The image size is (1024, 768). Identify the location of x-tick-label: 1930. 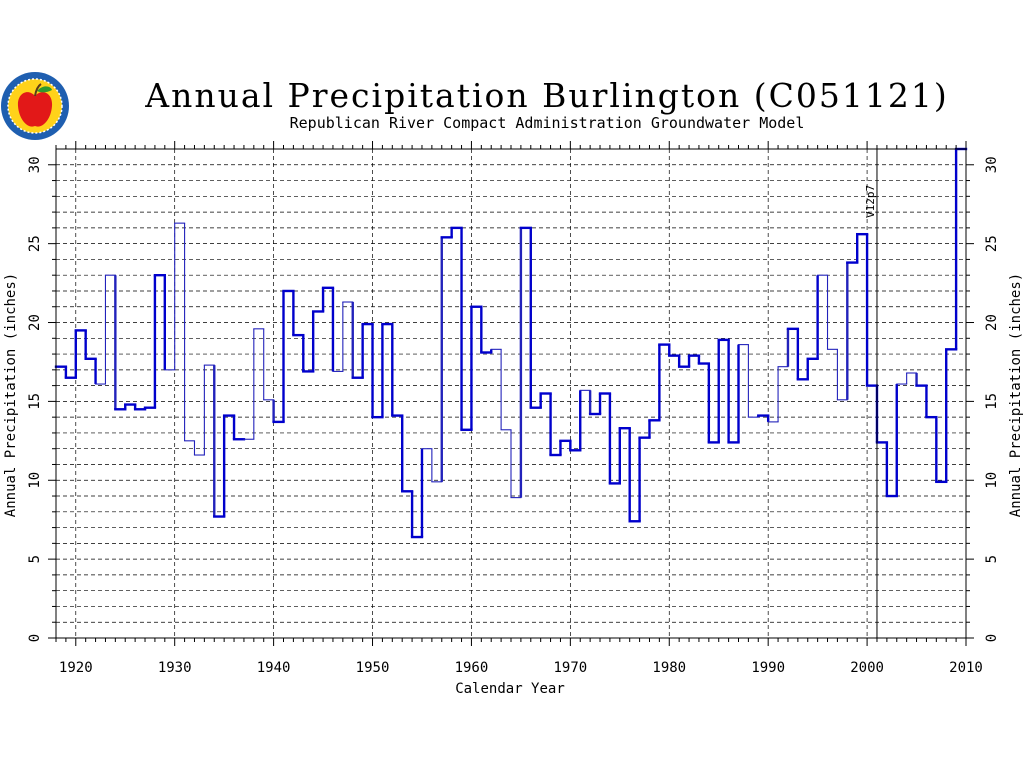
(175, 668).